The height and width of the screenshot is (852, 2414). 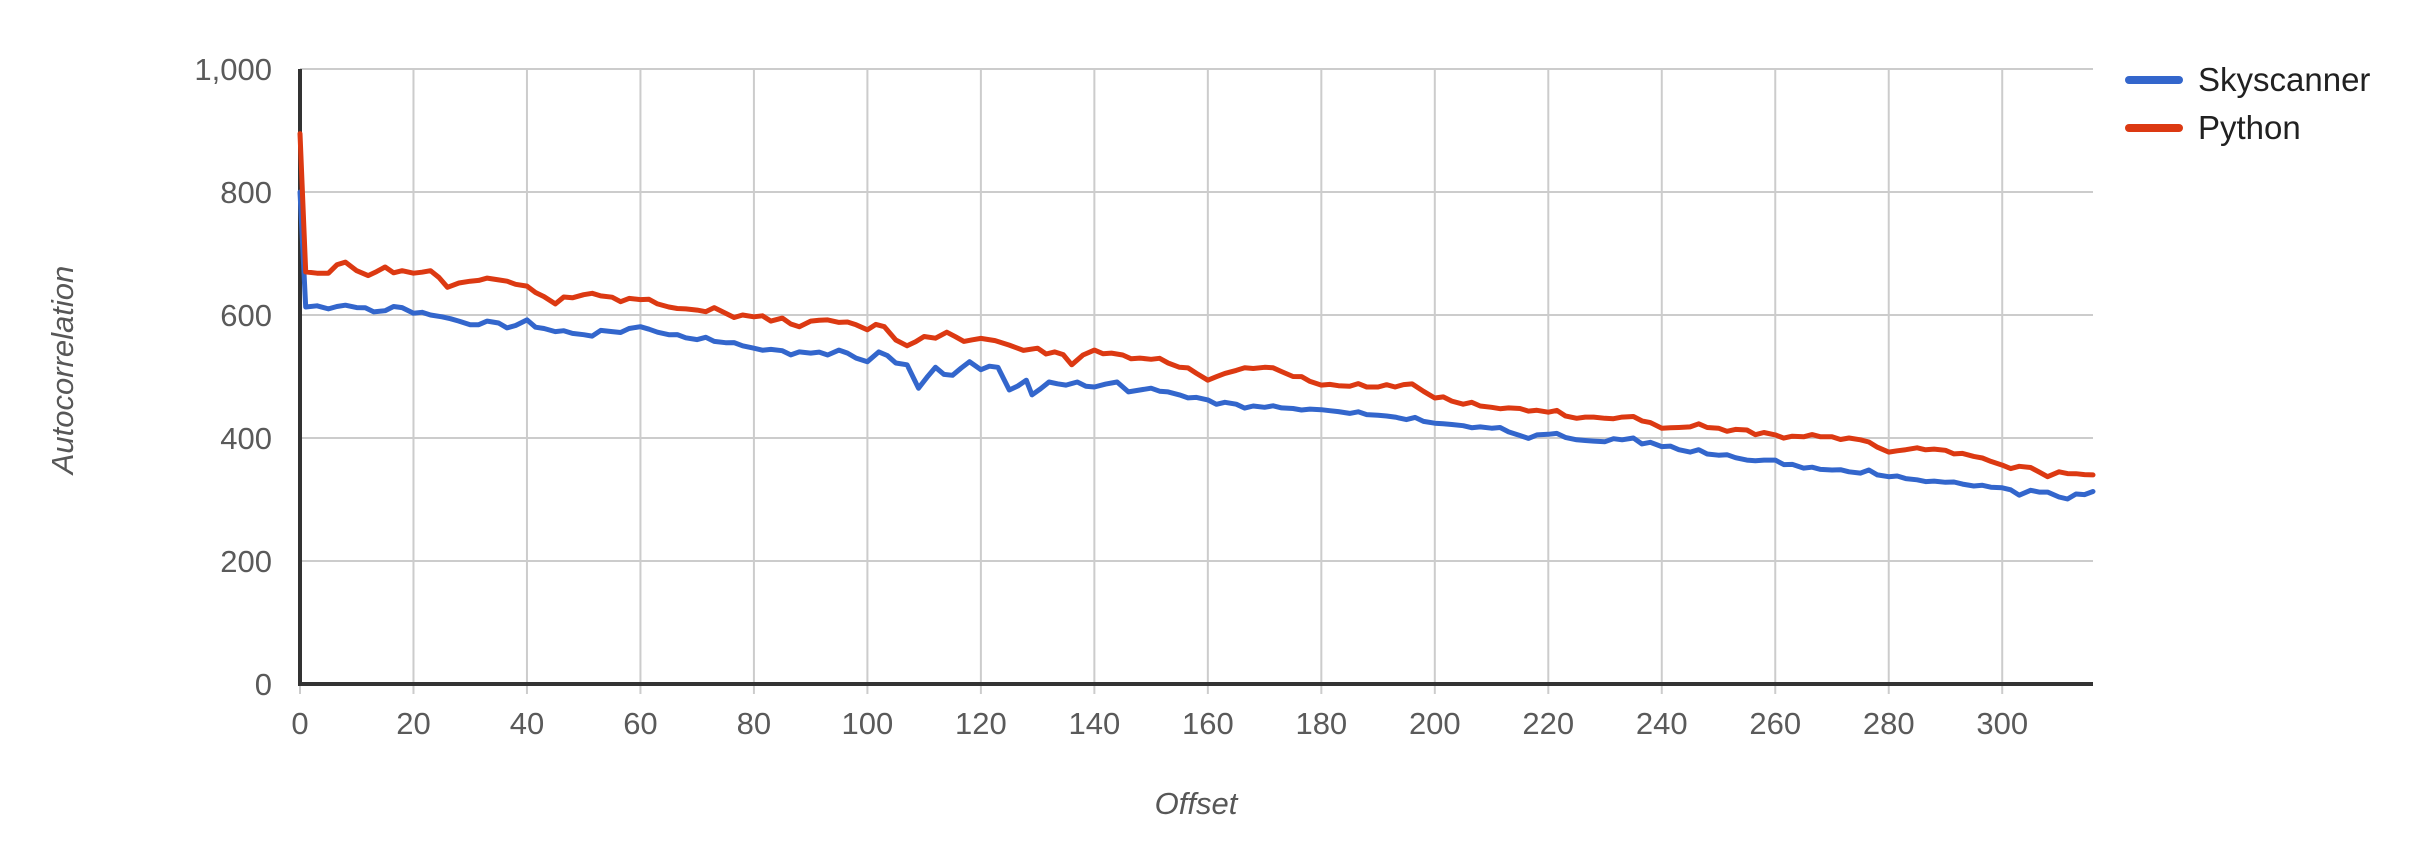 I want to click on y-tick-label: 600, so click(x=246, y=315).